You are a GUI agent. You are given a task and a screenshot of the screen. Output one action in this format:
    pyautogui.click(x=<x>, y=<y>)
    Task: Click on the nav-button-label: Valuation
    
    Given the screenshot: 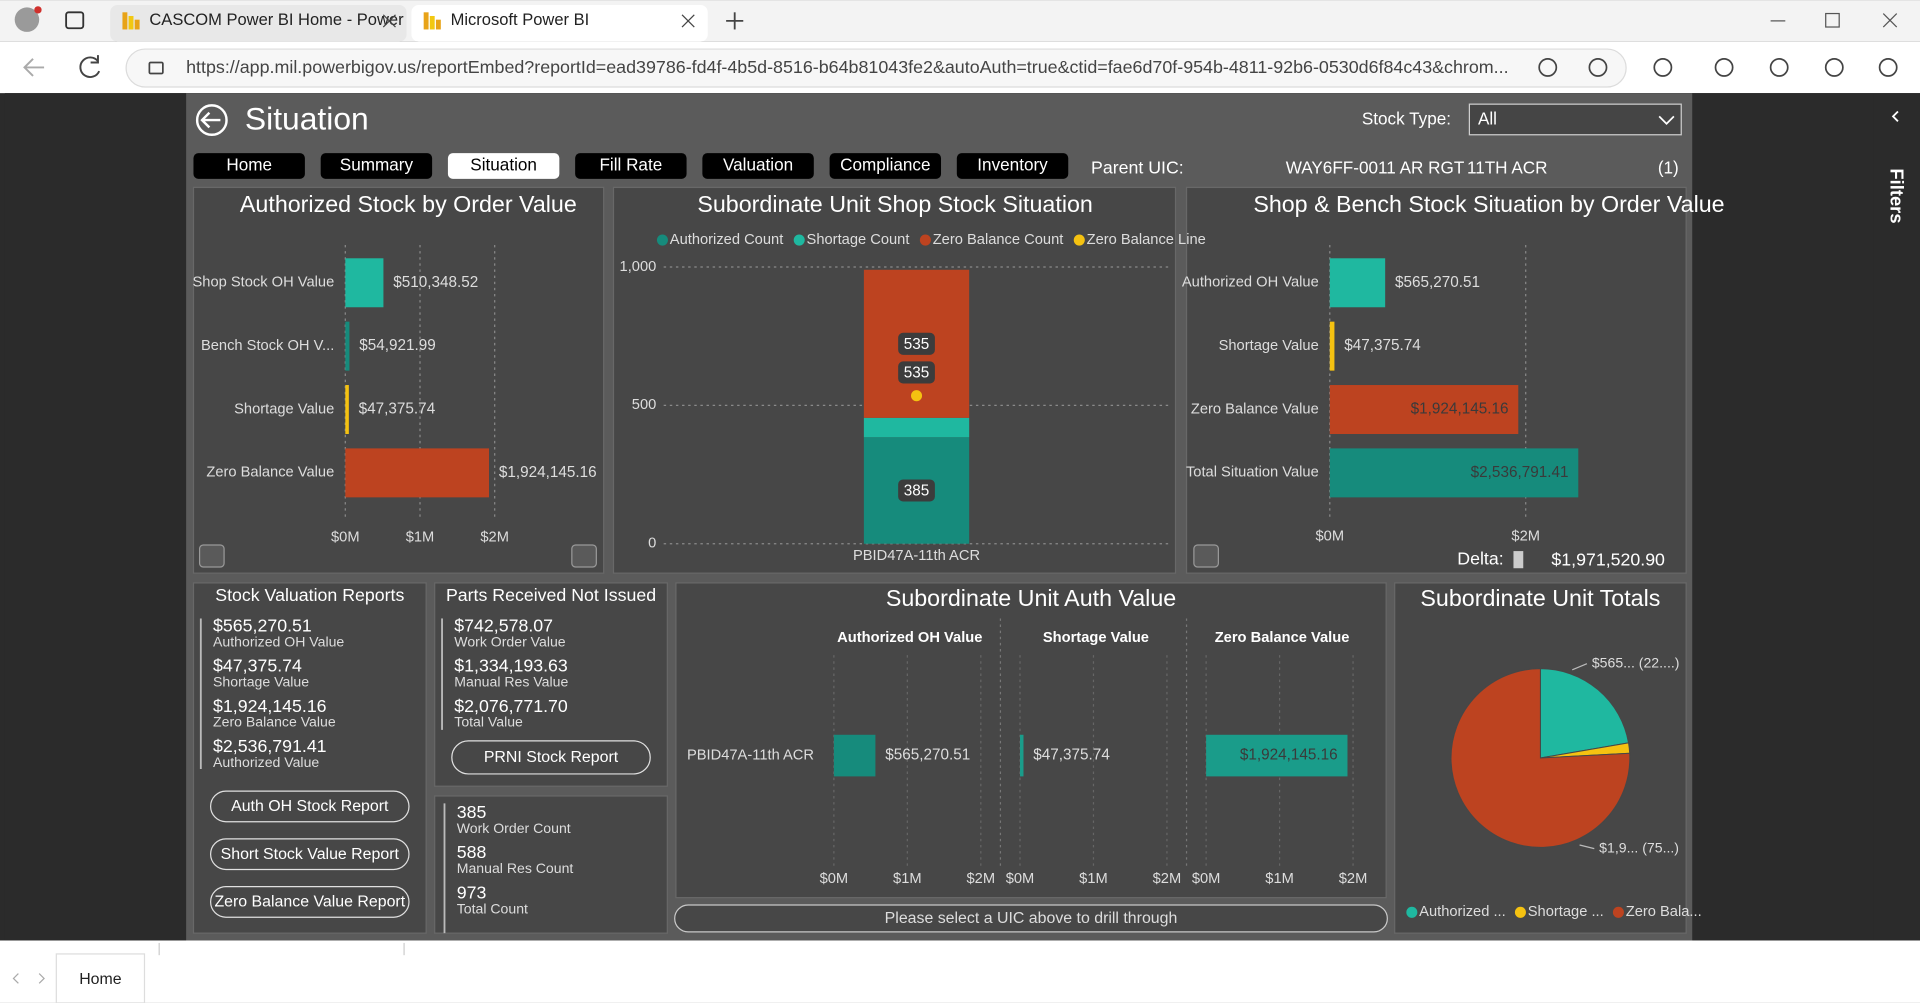 What is the action you would take?
    pyautogui.click(x=758, y=165)
    